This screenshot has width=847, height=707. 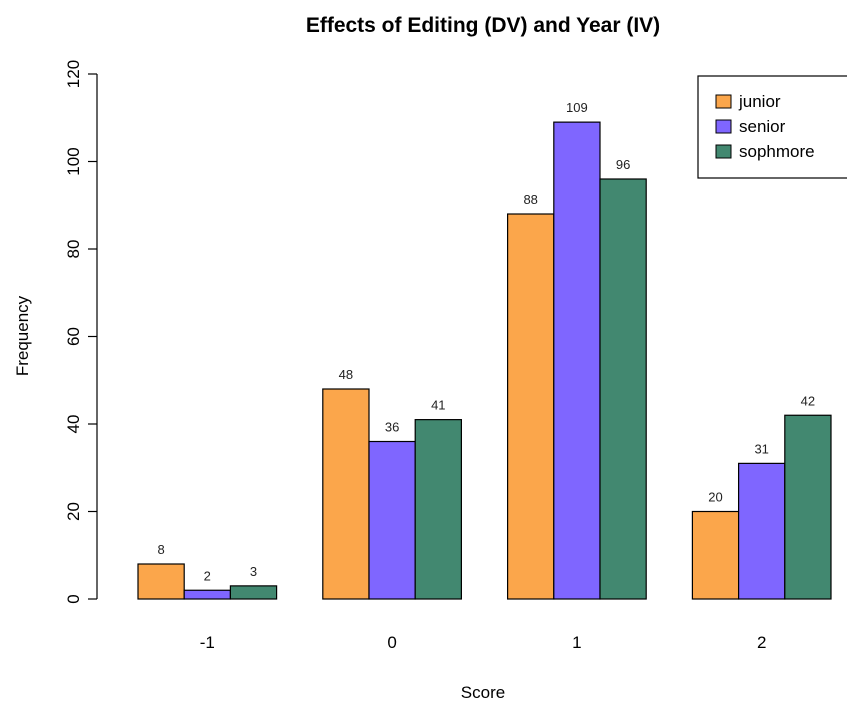 I want to click on bar-value-label: 31, so click(x=761, y=448).